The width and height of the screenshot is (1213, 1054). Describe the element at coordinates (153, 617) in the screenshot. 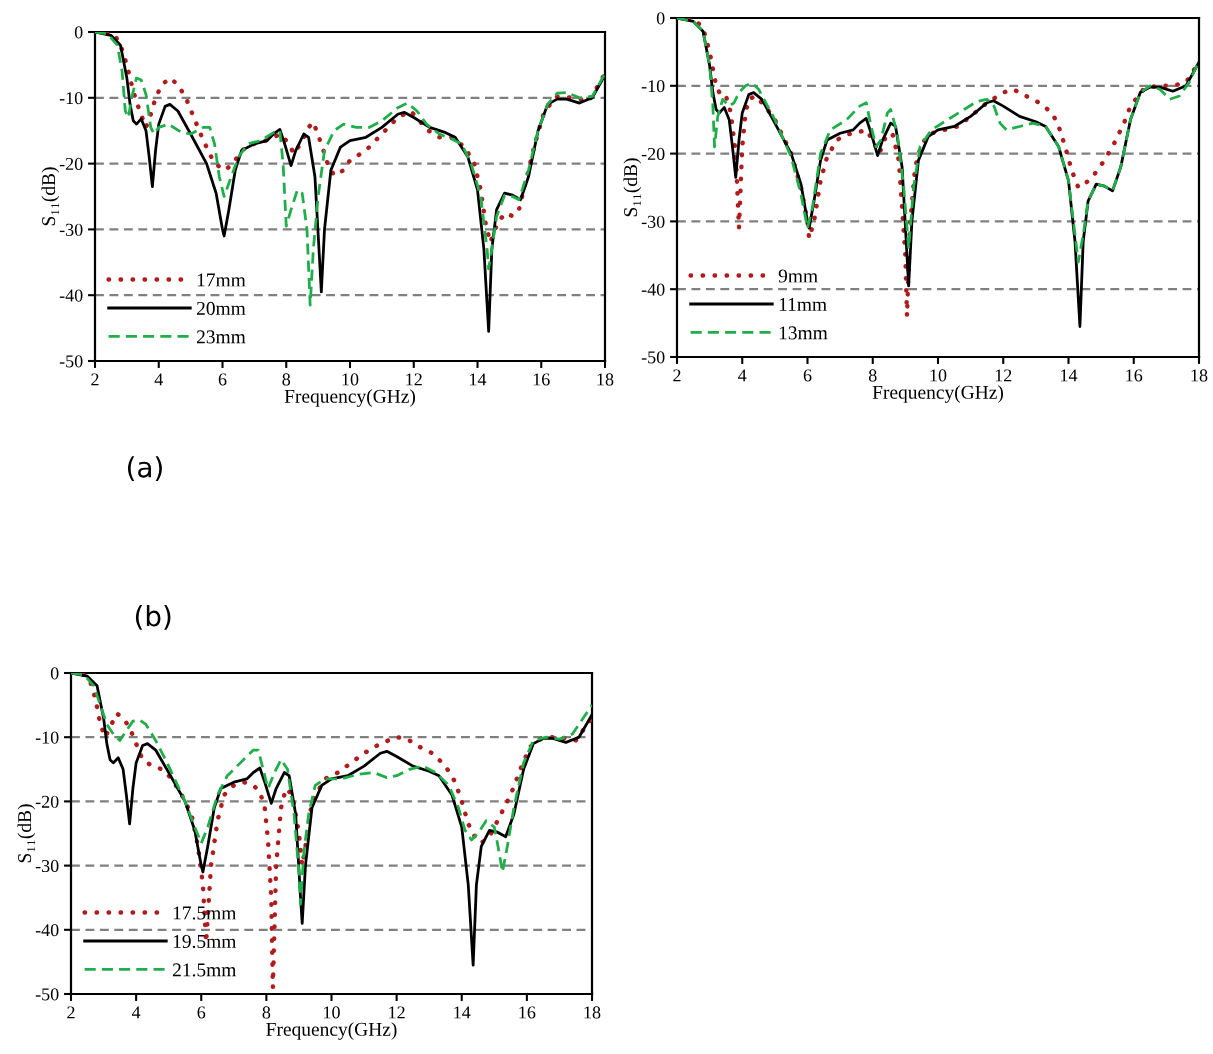

I see `text: (b)` at that location.